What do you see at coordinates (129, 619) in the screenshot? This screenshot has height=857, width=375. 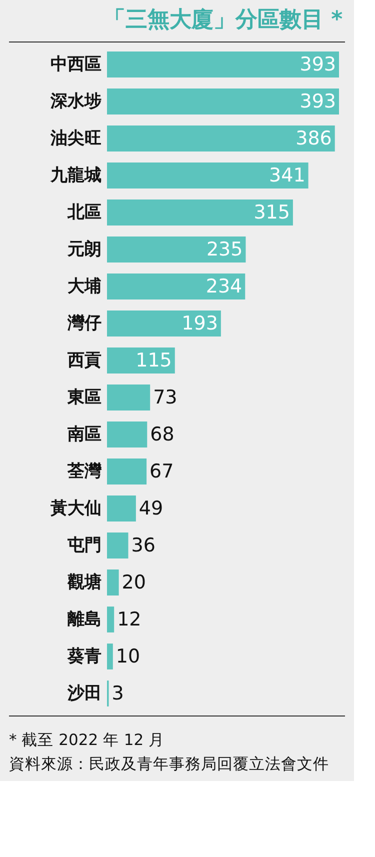 I see `data-label: 12` at bounding box center [129, 619].